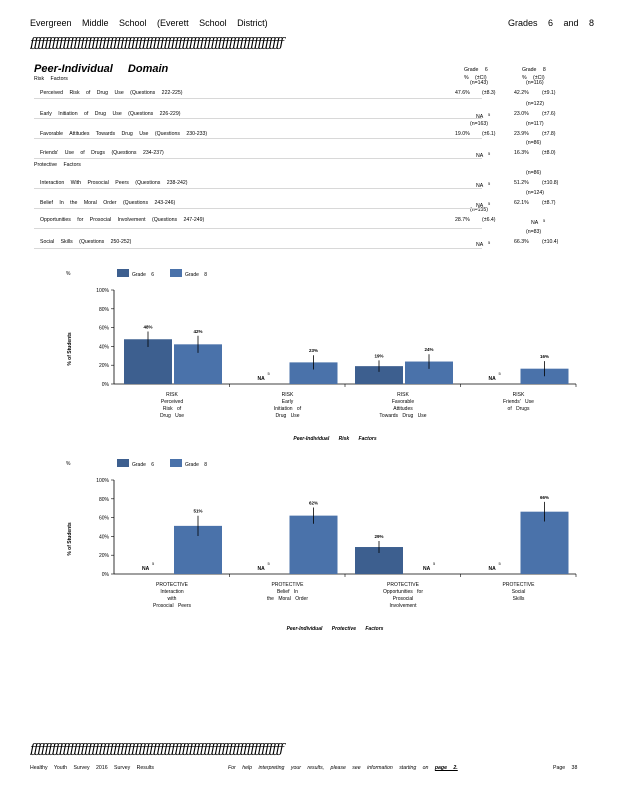  I want to click on data-label: 66%, so click(544, 497).